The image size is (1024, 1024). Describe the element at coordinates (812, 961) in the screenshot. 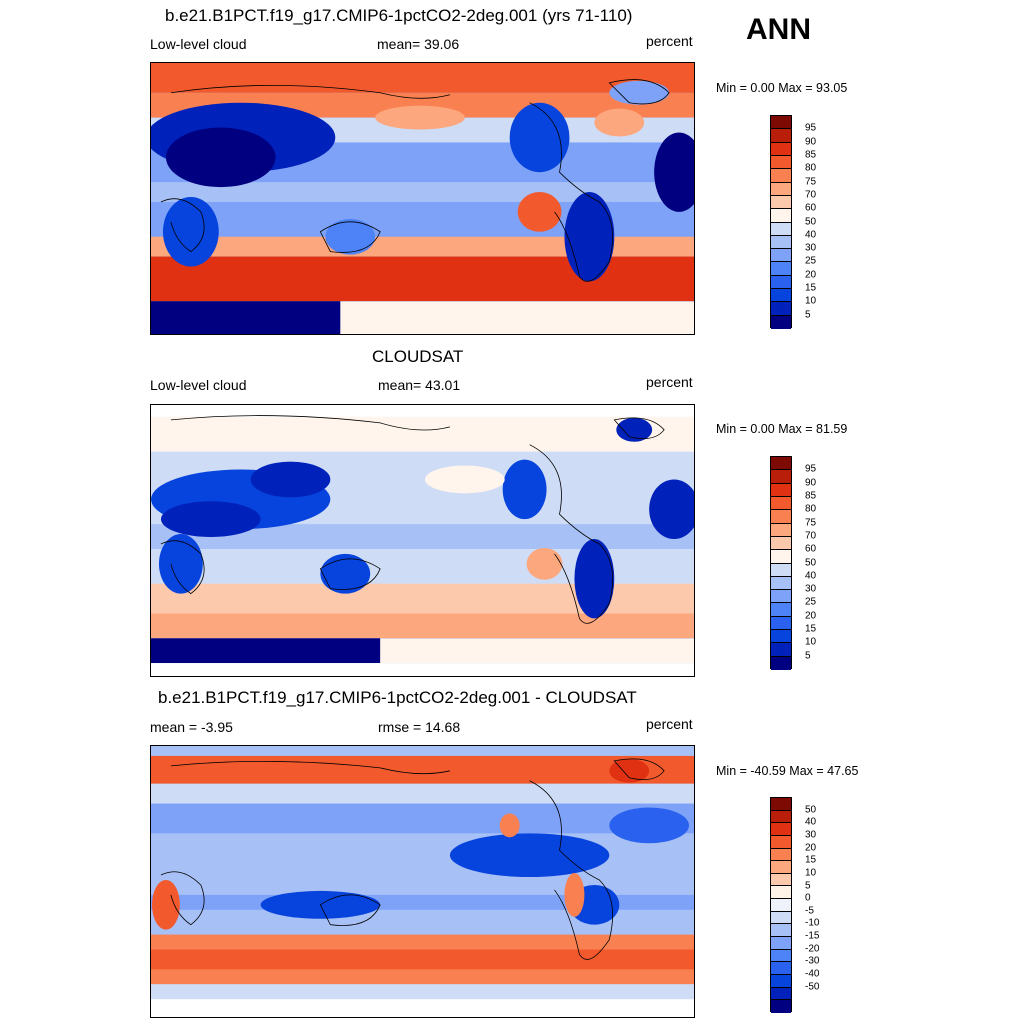

I see `colorbar-tick-label: -30` at that location.